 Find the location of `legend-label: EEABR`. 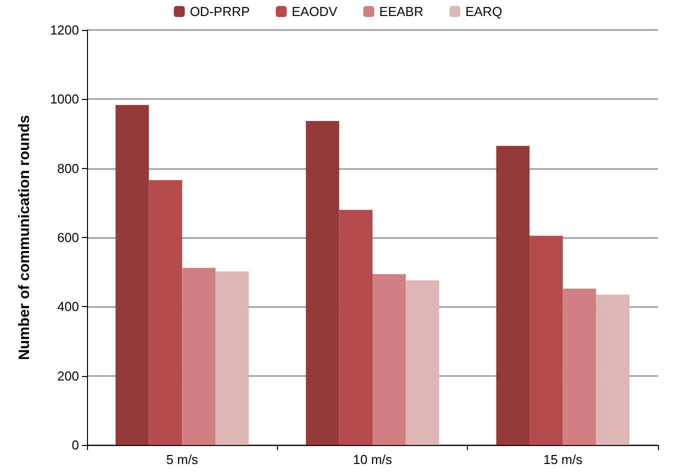

legend-label: EEABR is located at coordinates (401, 11).